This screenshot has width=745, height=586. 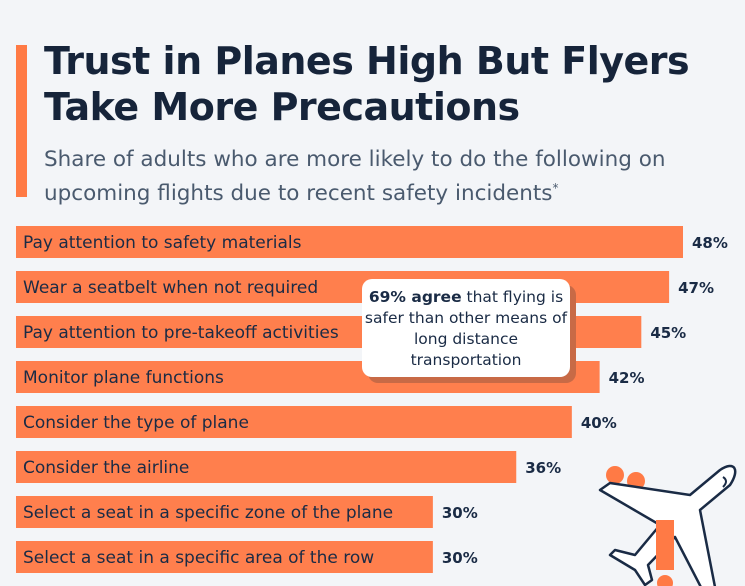 What do you see at coordinates (123, 378) in the screenshot?
I see `category-label: Monitor plane functions` at bounding box center [123, 378].